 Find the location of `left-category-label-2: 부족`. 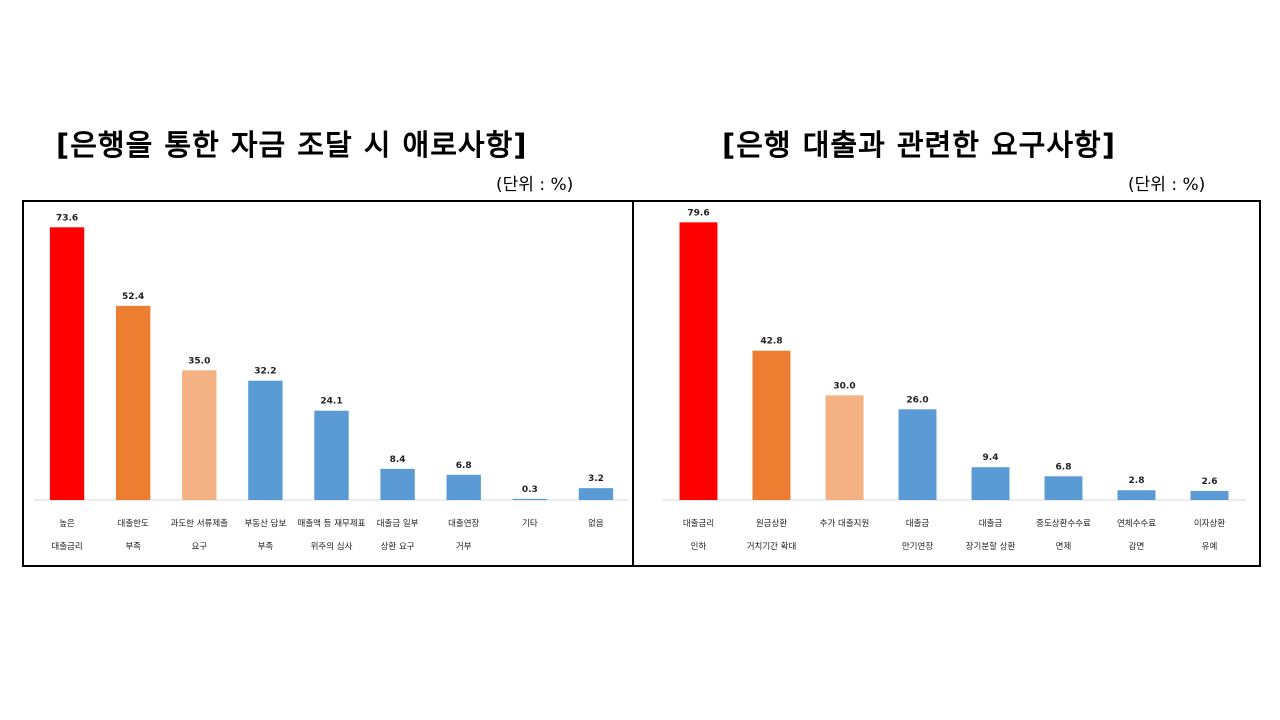

left-category-label-2: 부족 is located at coordinates (133, 547).